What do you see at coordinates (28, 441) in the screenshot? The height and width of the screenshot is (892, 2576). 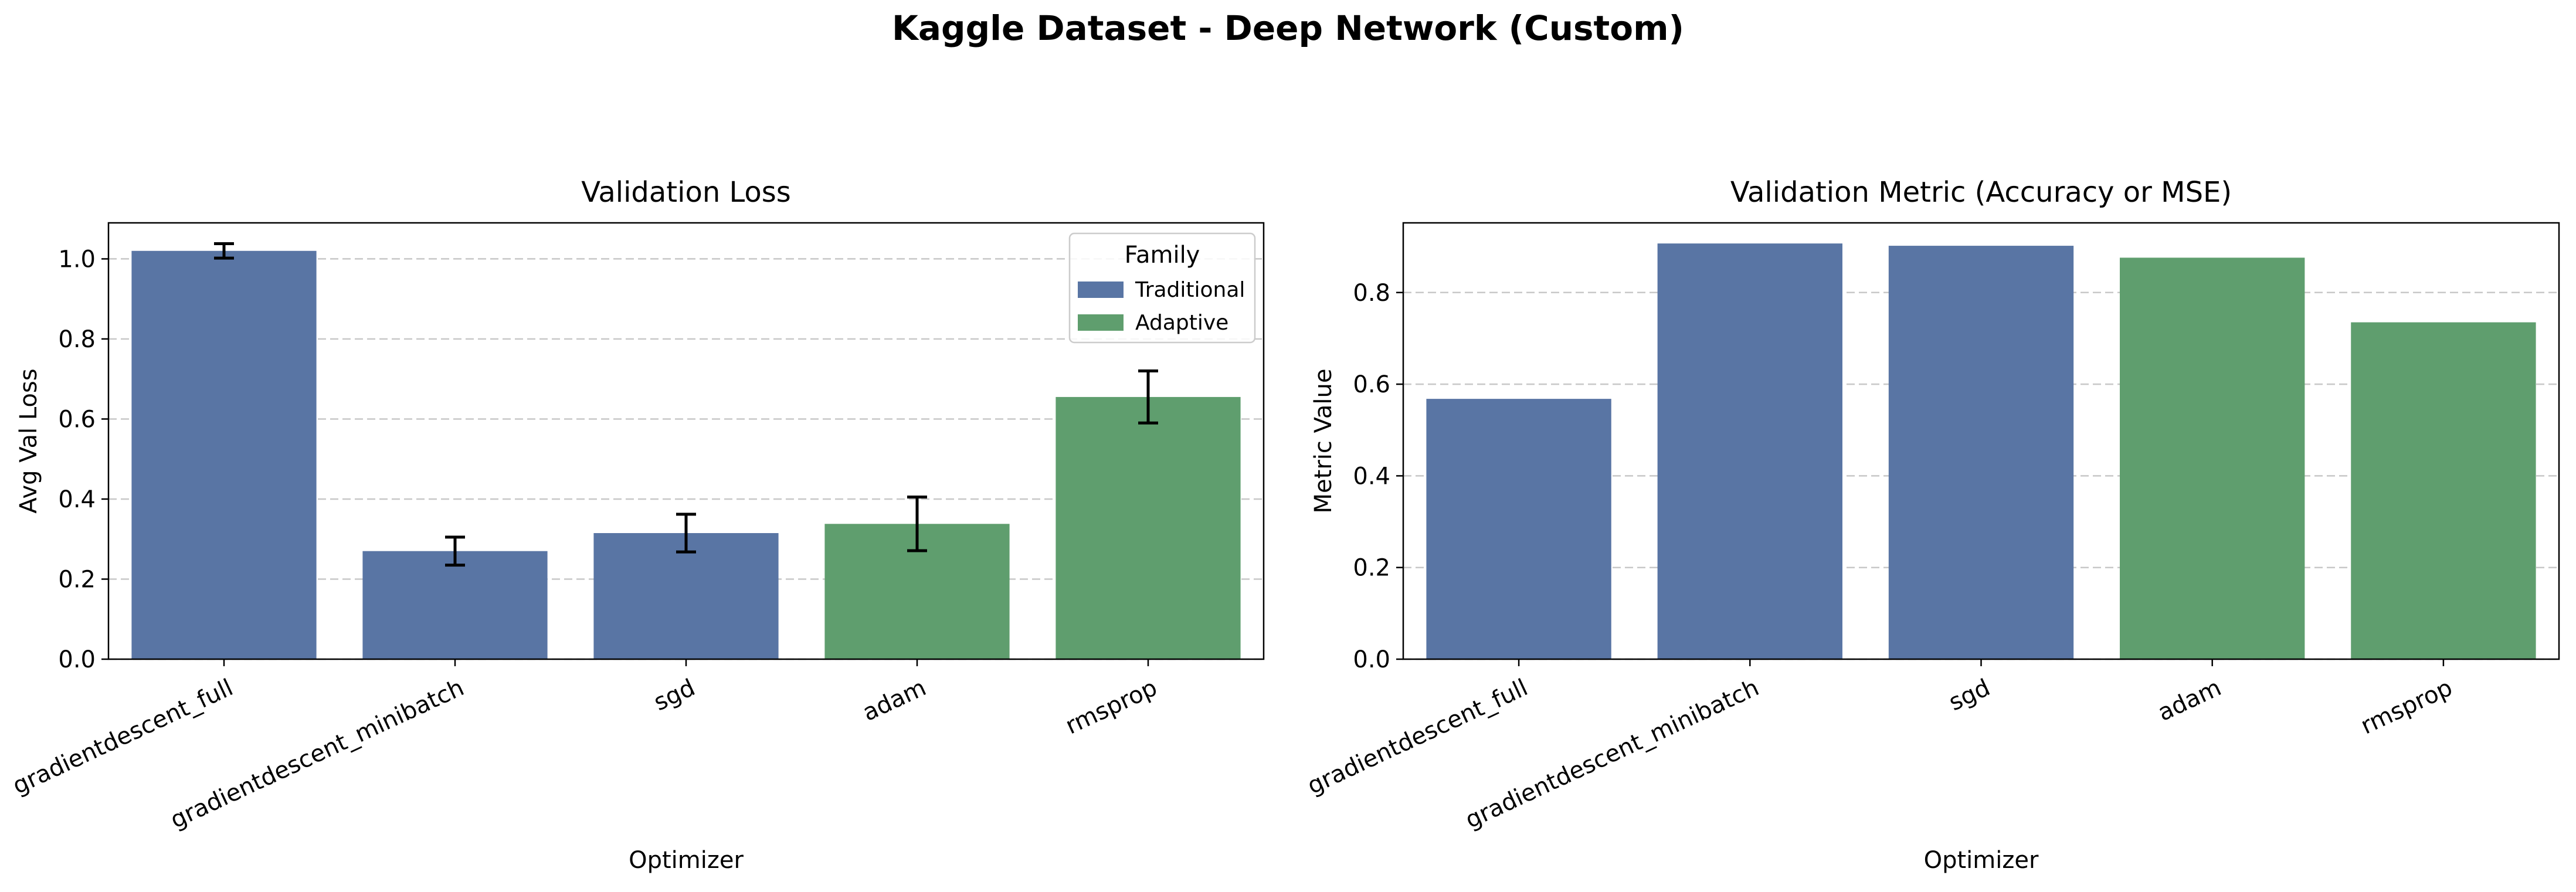 I see `y-axis-label: Avg Val Loss` at bounding box center [28, 441].